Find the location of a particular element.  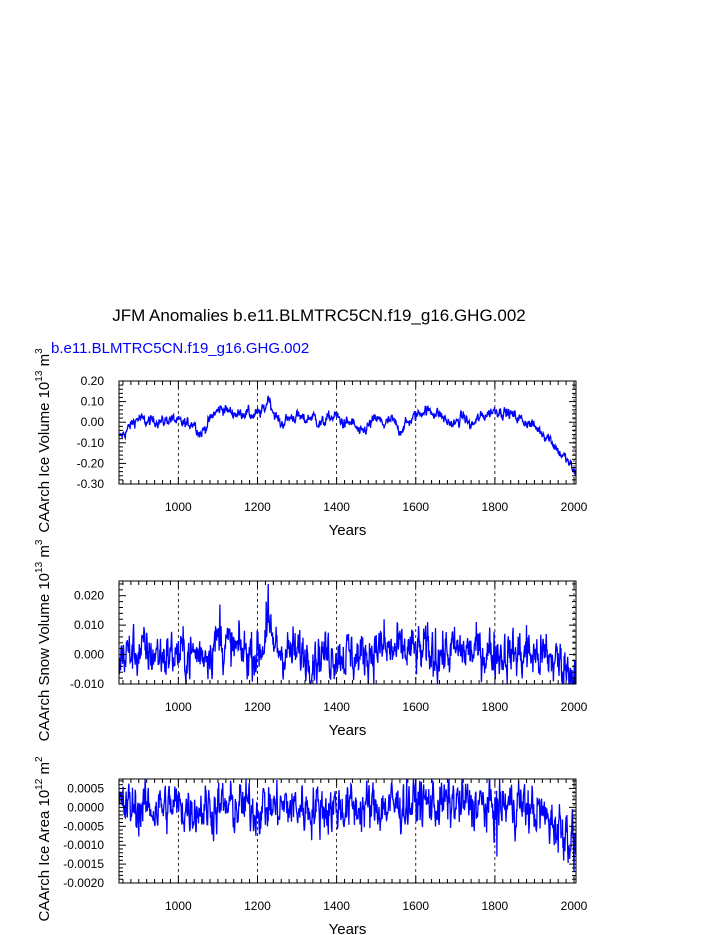

y-axis-label: CAArch Ice Area 1012 m2 is located at coordinates (43, 839).